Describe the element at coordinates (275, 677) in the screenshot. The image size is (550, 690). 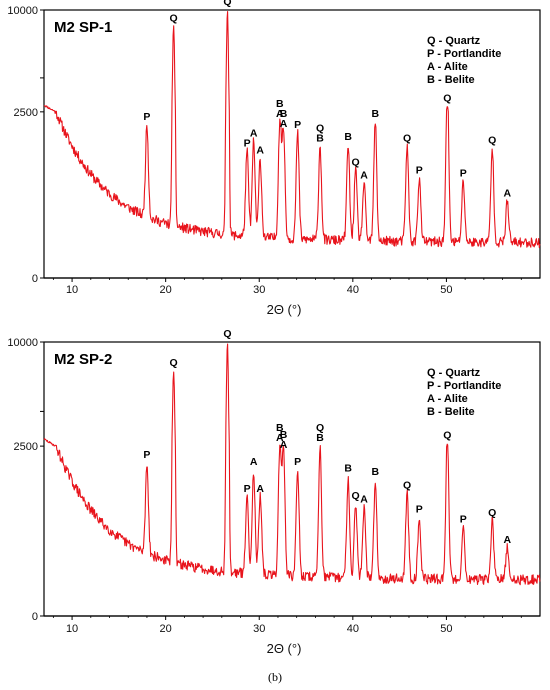
I see `figure-caption: (b)` at that location.